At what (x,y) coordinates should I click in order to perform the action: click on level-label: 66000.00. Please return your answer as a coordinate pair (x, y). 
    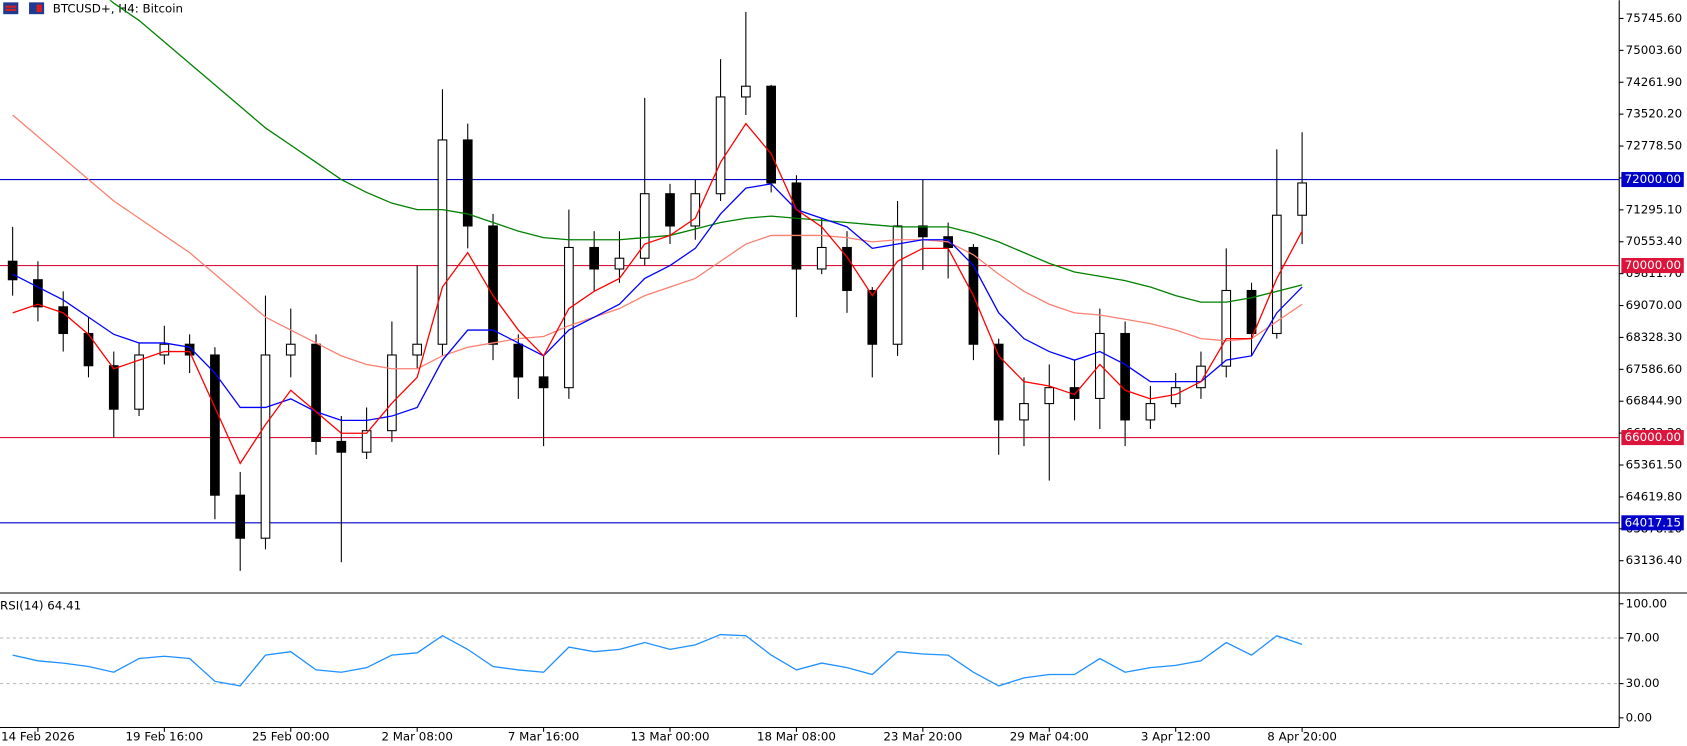
    Looking at the image, I should click on (1653, 437).